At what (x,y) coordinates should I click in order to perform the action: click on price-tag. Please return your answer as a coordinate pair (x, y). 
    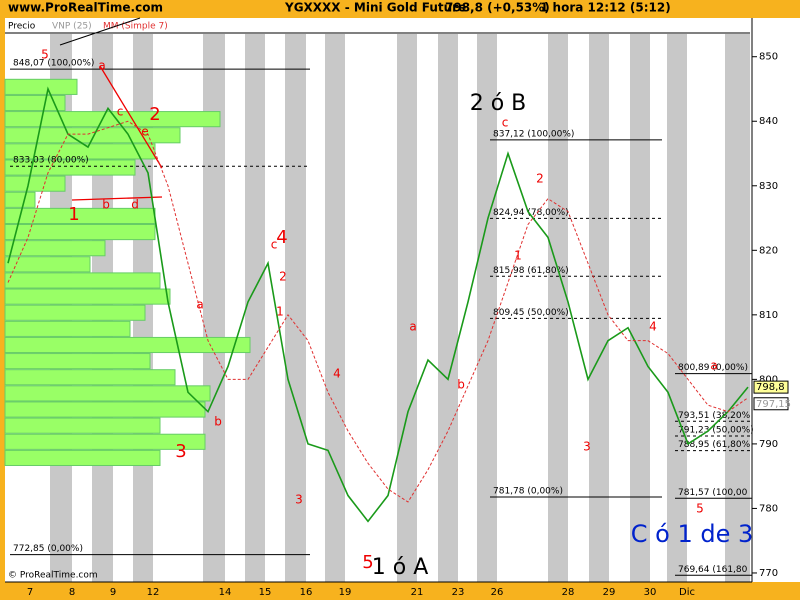
    Looking at the image, I should click on (771, 387).